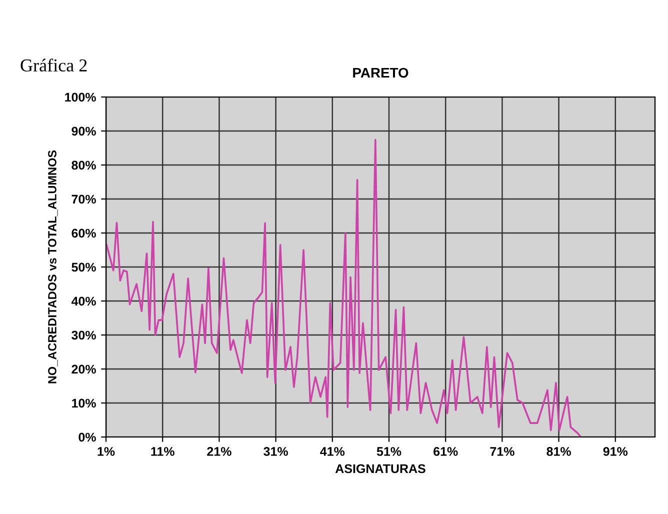  Describe the element at coordinates (84, 267) in the screenshot. I see `y-tick-label: 50%` at that location.